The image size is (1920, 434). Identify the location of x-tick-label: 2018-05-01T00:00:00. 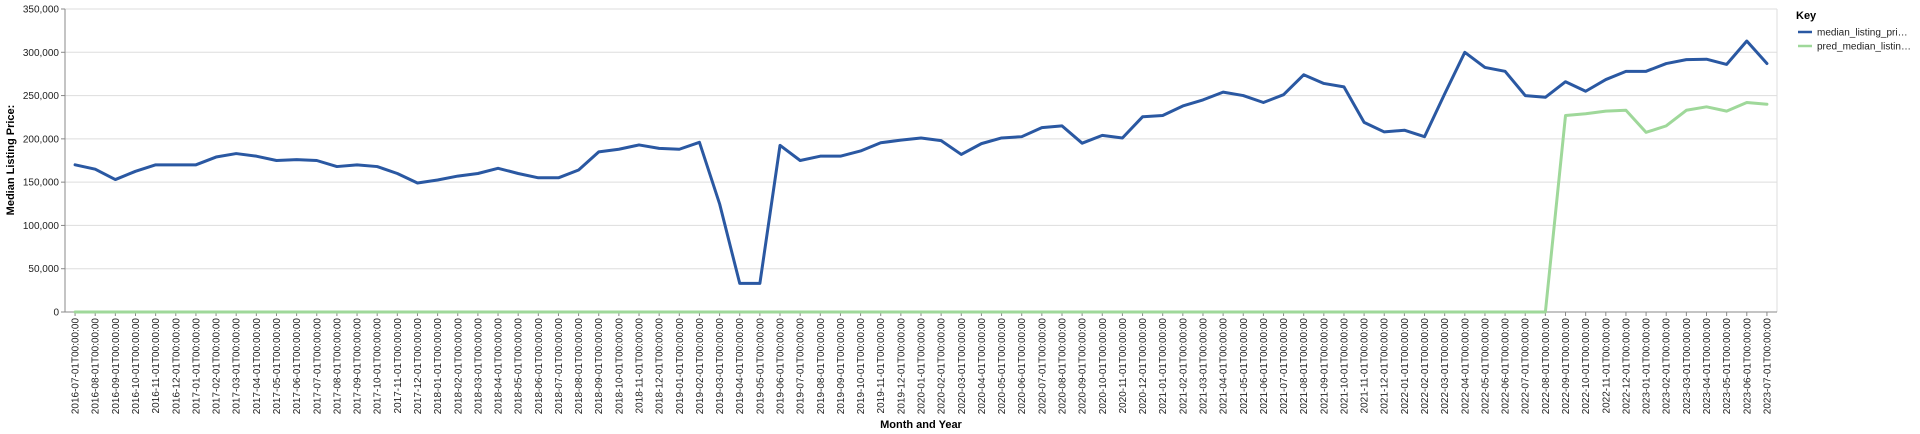
(519, 366).